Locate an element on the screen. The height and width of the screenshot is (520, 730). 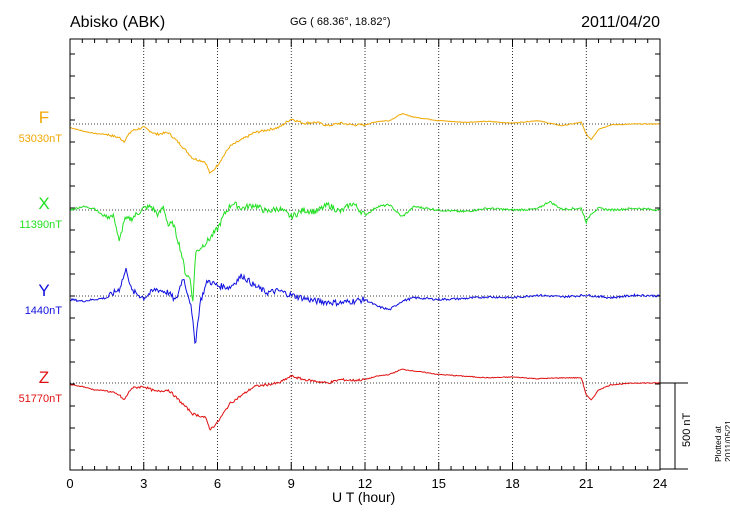
x-tick-label: 6 is located at coordinates (217, 483).